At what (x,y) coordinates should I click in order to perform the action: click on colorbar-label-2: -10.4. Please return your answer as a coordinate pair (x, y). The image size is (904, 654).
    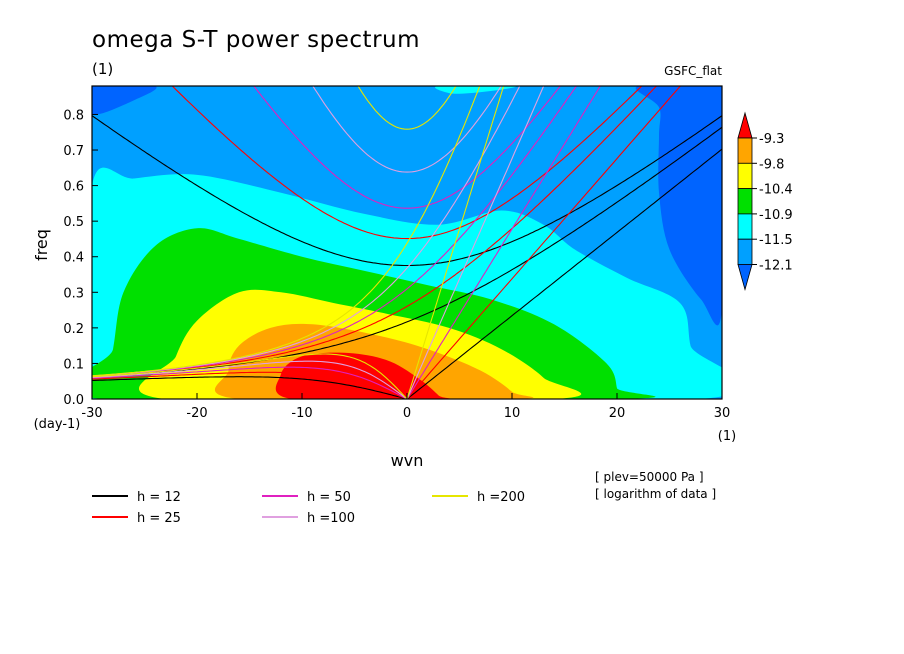
    Looking at the image, I should click on (776, 190).